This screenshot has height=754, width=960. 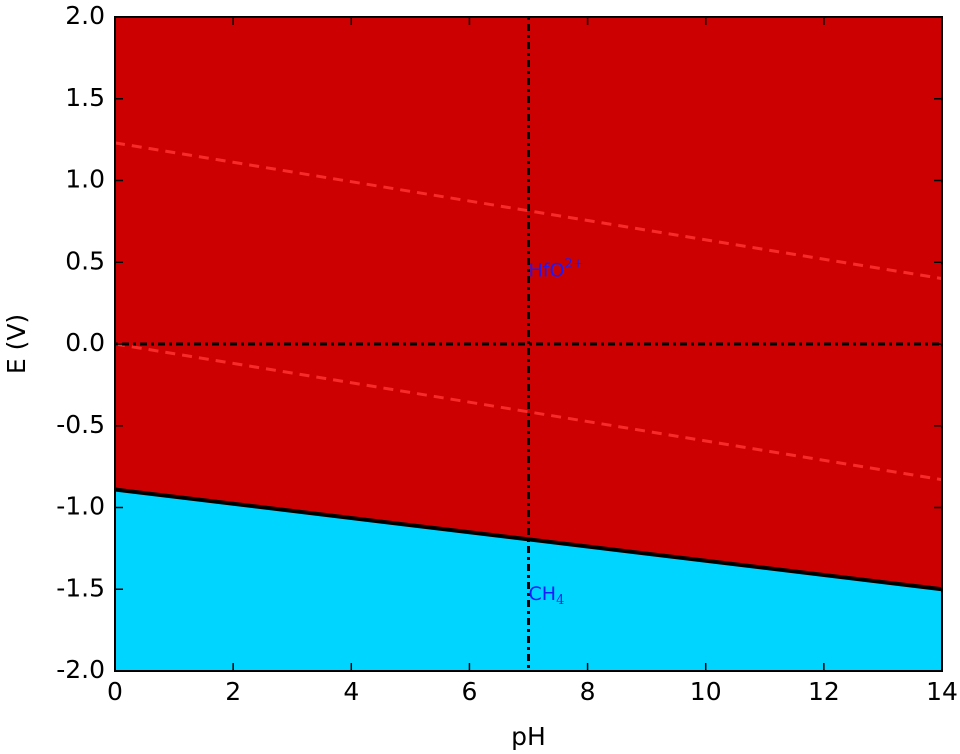 What do you see at coordinates (80, 424) in the screenshot?
I see `y-tick-label: -0.5` at bounding box center [80, 424].